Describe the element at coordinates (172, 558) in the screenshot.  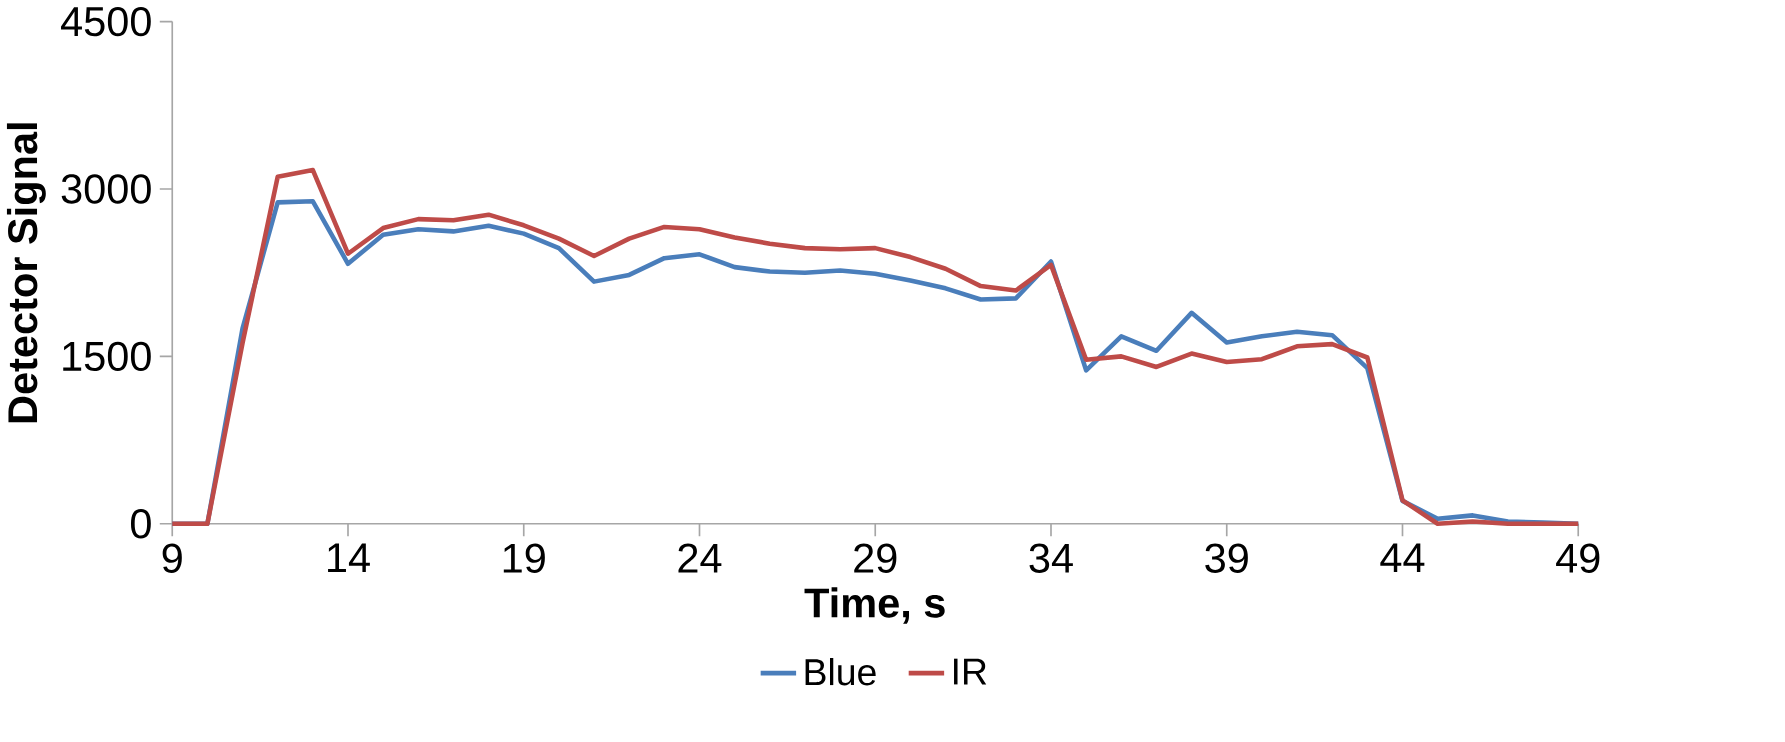
I see `x-tick-label: 9` at that location.